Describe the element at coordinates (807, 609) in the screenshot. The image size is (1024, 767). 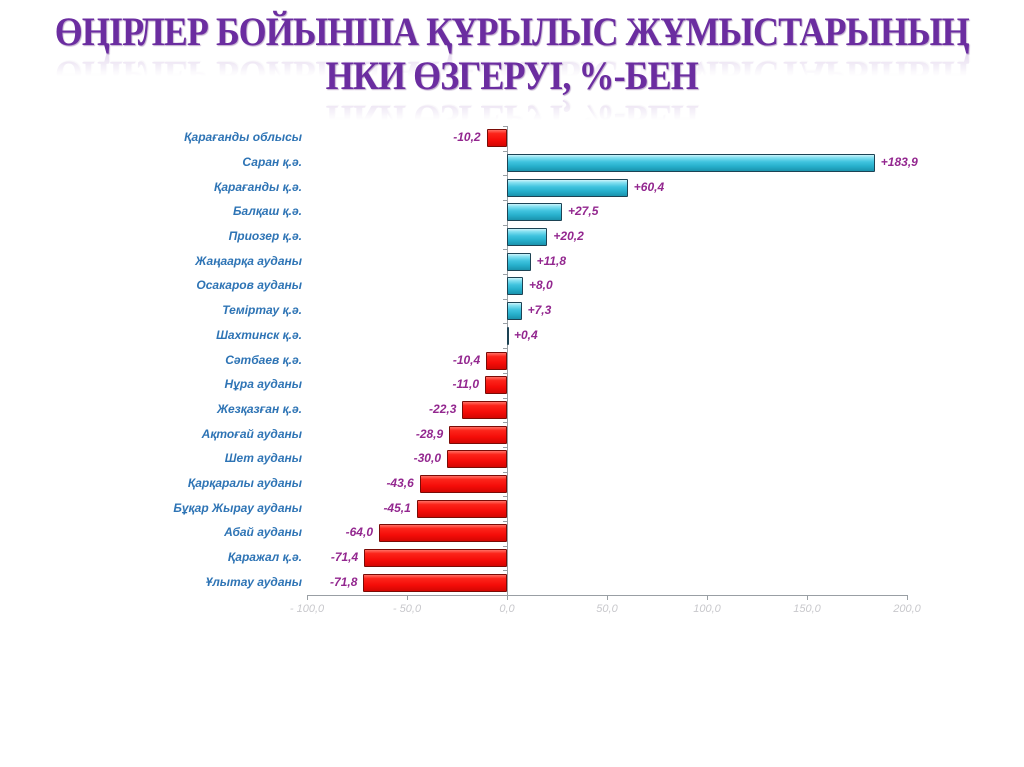
I see `value-axis-tick-label: 150,0` at that location.